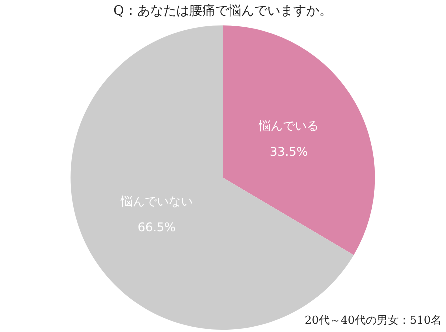 Image resolution: width=446 pixels, height=332 pixels. Describe the element at coordinates (289, 126) in the screenshot. I see `slice-label: 悩んでいる` at that location.